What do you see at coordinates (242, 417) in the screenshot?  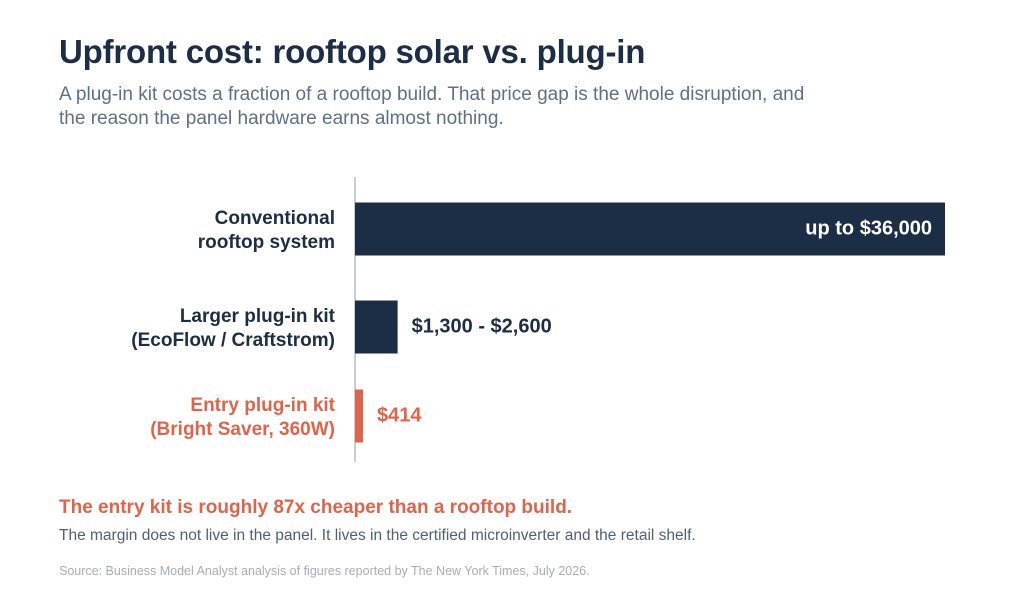 I see `category-label-3: Entry plug-in kit (Bright Saver, 360W)` at bounding box center [242, 417].